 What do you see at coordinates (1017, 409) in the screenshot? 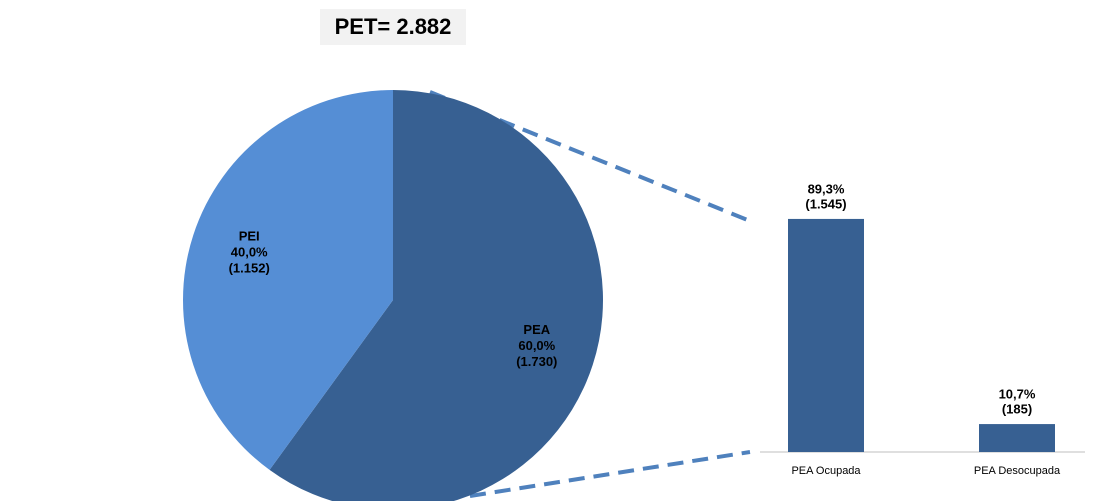
I see `bar-count: (185)` at bounding box center [1017, 409].